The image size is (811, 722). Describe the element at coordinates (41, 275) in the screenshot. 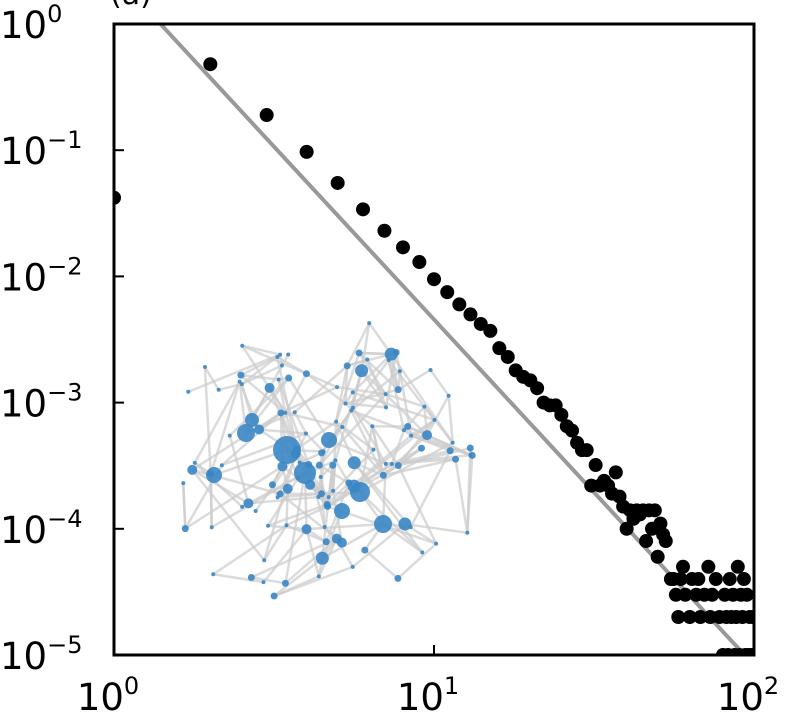

I see `y-tick-label: 10−2` at that location.